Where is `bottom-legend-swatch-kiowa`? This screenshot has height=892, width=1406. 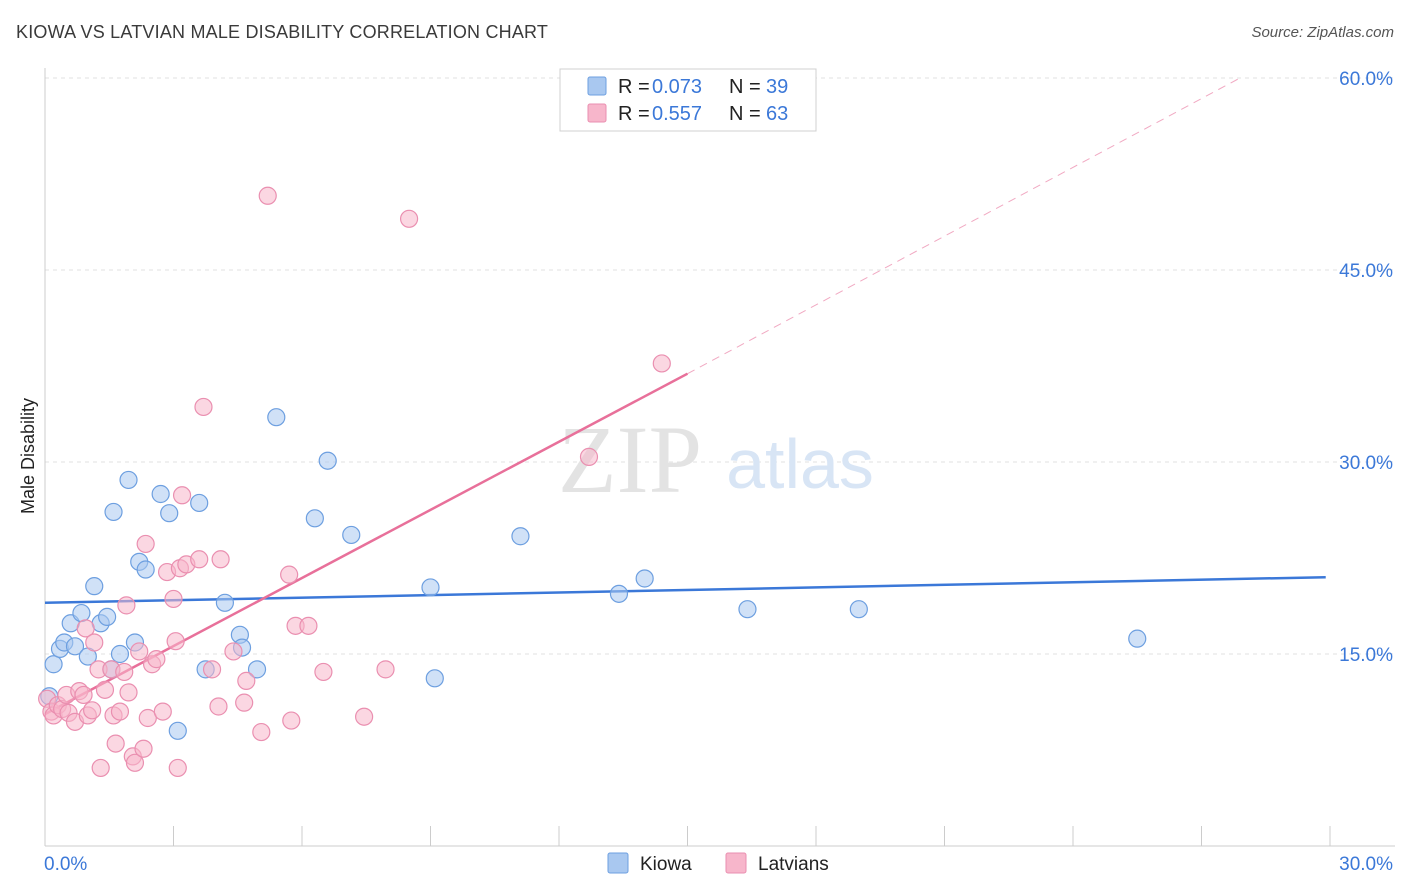
bottom-legend-swatch-kiowa is located at coordinates (618, 863).